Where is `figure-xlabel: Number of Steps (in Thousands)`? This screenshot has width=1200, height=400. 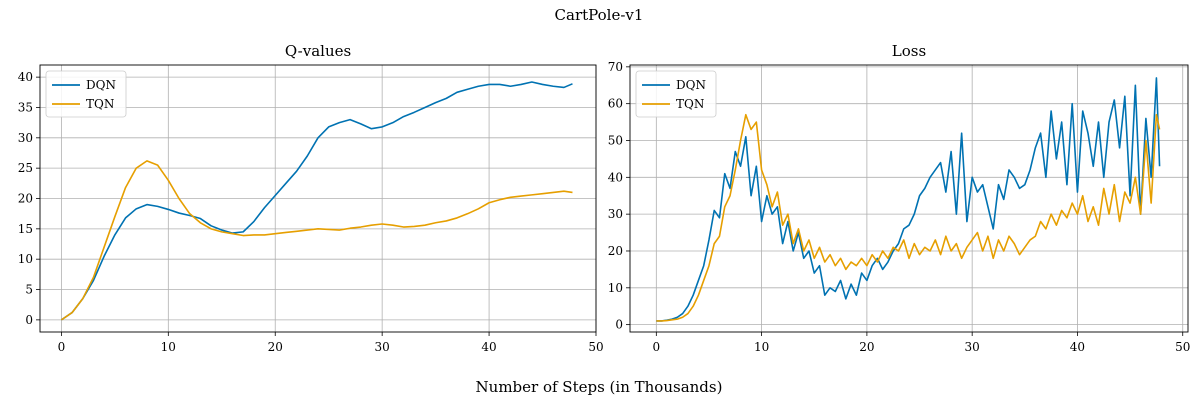 figure-xlabel: Number of Steps (in Thousands) is located at coordinates (599, 387).